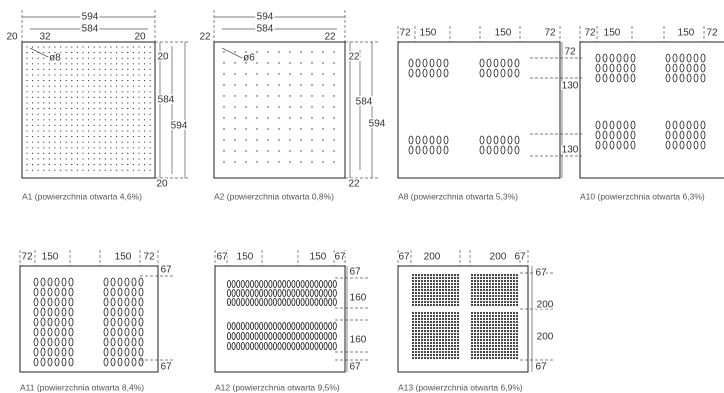 Image resolution: width=724 pixels, height=393 pixels. I want to click on dimension-label: ø8, so click(55, 58).